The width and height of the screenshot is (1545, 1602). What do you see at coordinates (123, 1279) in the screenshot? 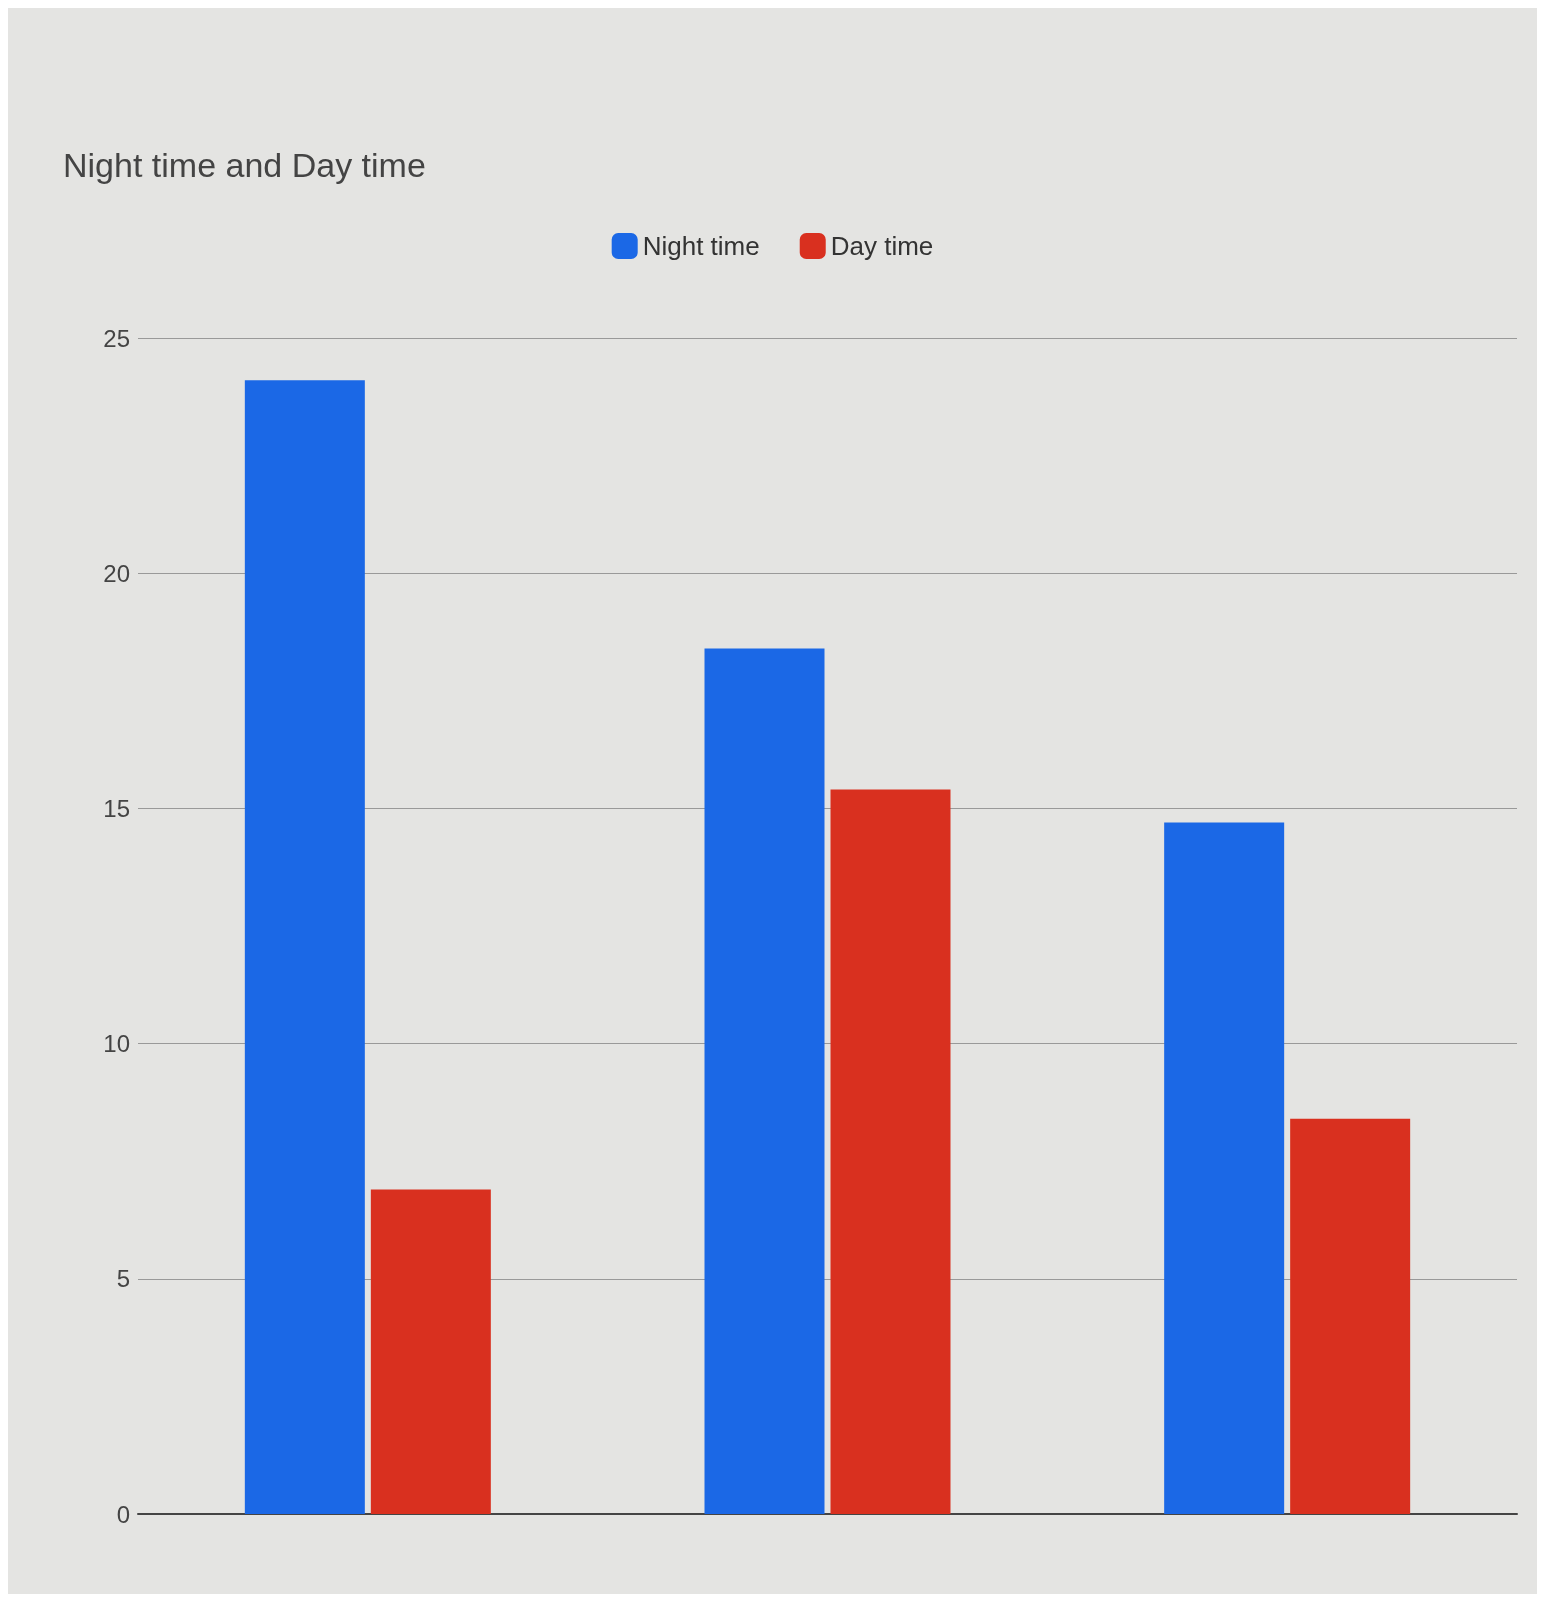
I see `y-tick-label: 5` at bounding box center [123, 1279].